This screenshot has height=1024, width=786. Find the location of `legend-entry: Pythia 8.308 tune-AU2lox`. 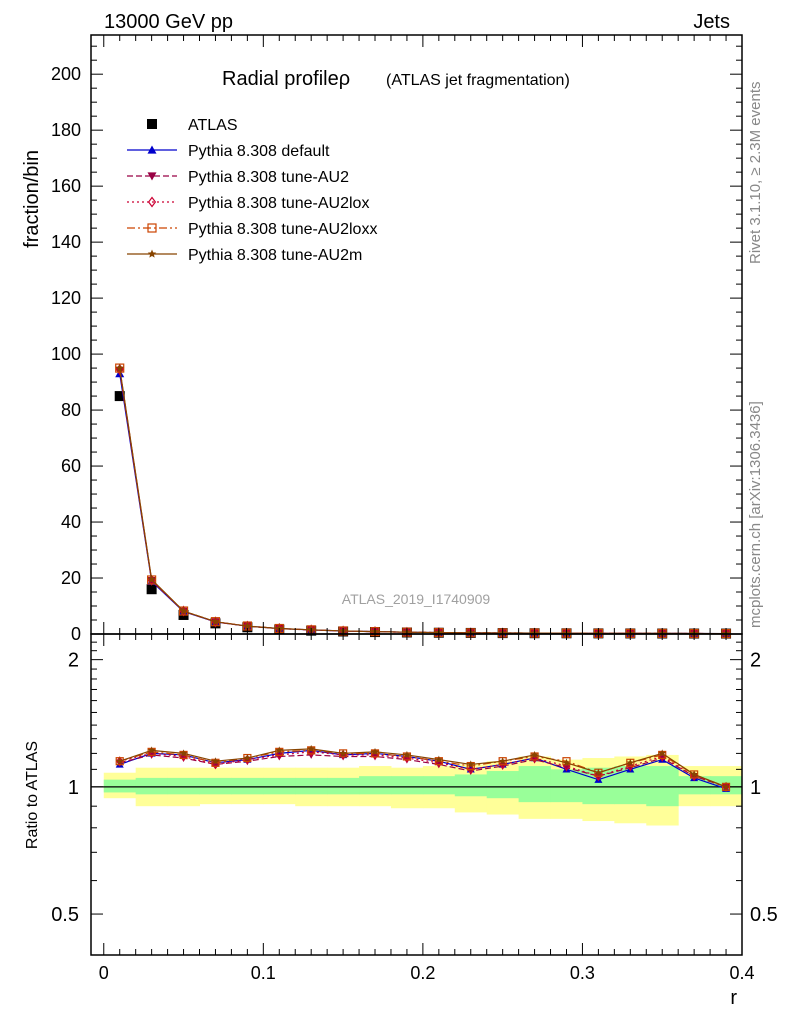

legend-entry: Pythia 8.308 tune-AU2lox is located at coordinates (248, 203).